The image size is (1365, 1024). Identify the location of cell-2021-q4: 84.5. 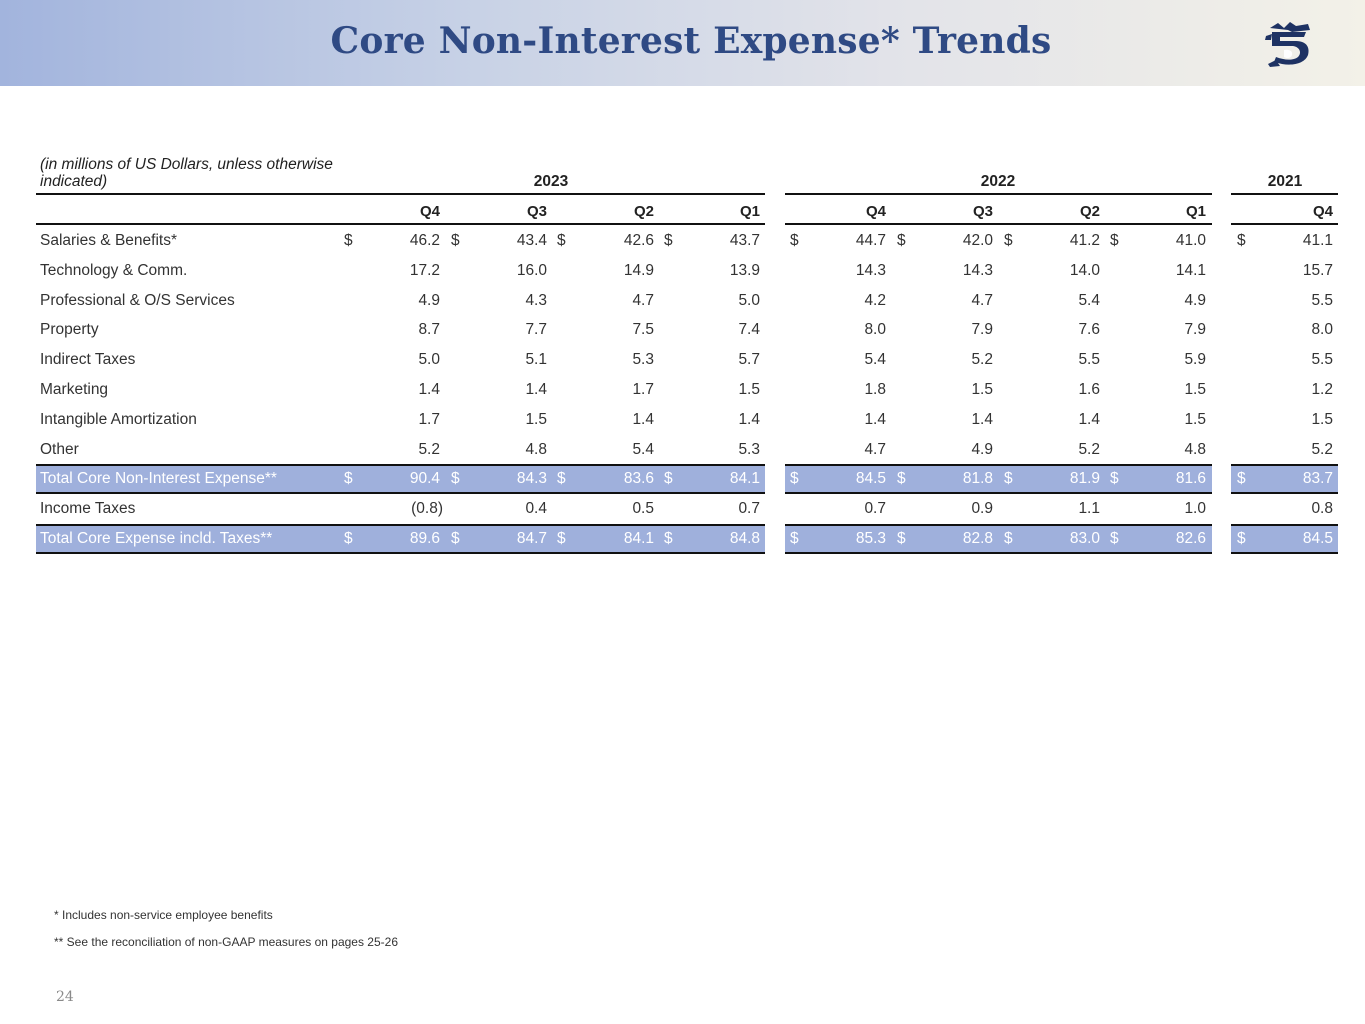
(1317, 538).